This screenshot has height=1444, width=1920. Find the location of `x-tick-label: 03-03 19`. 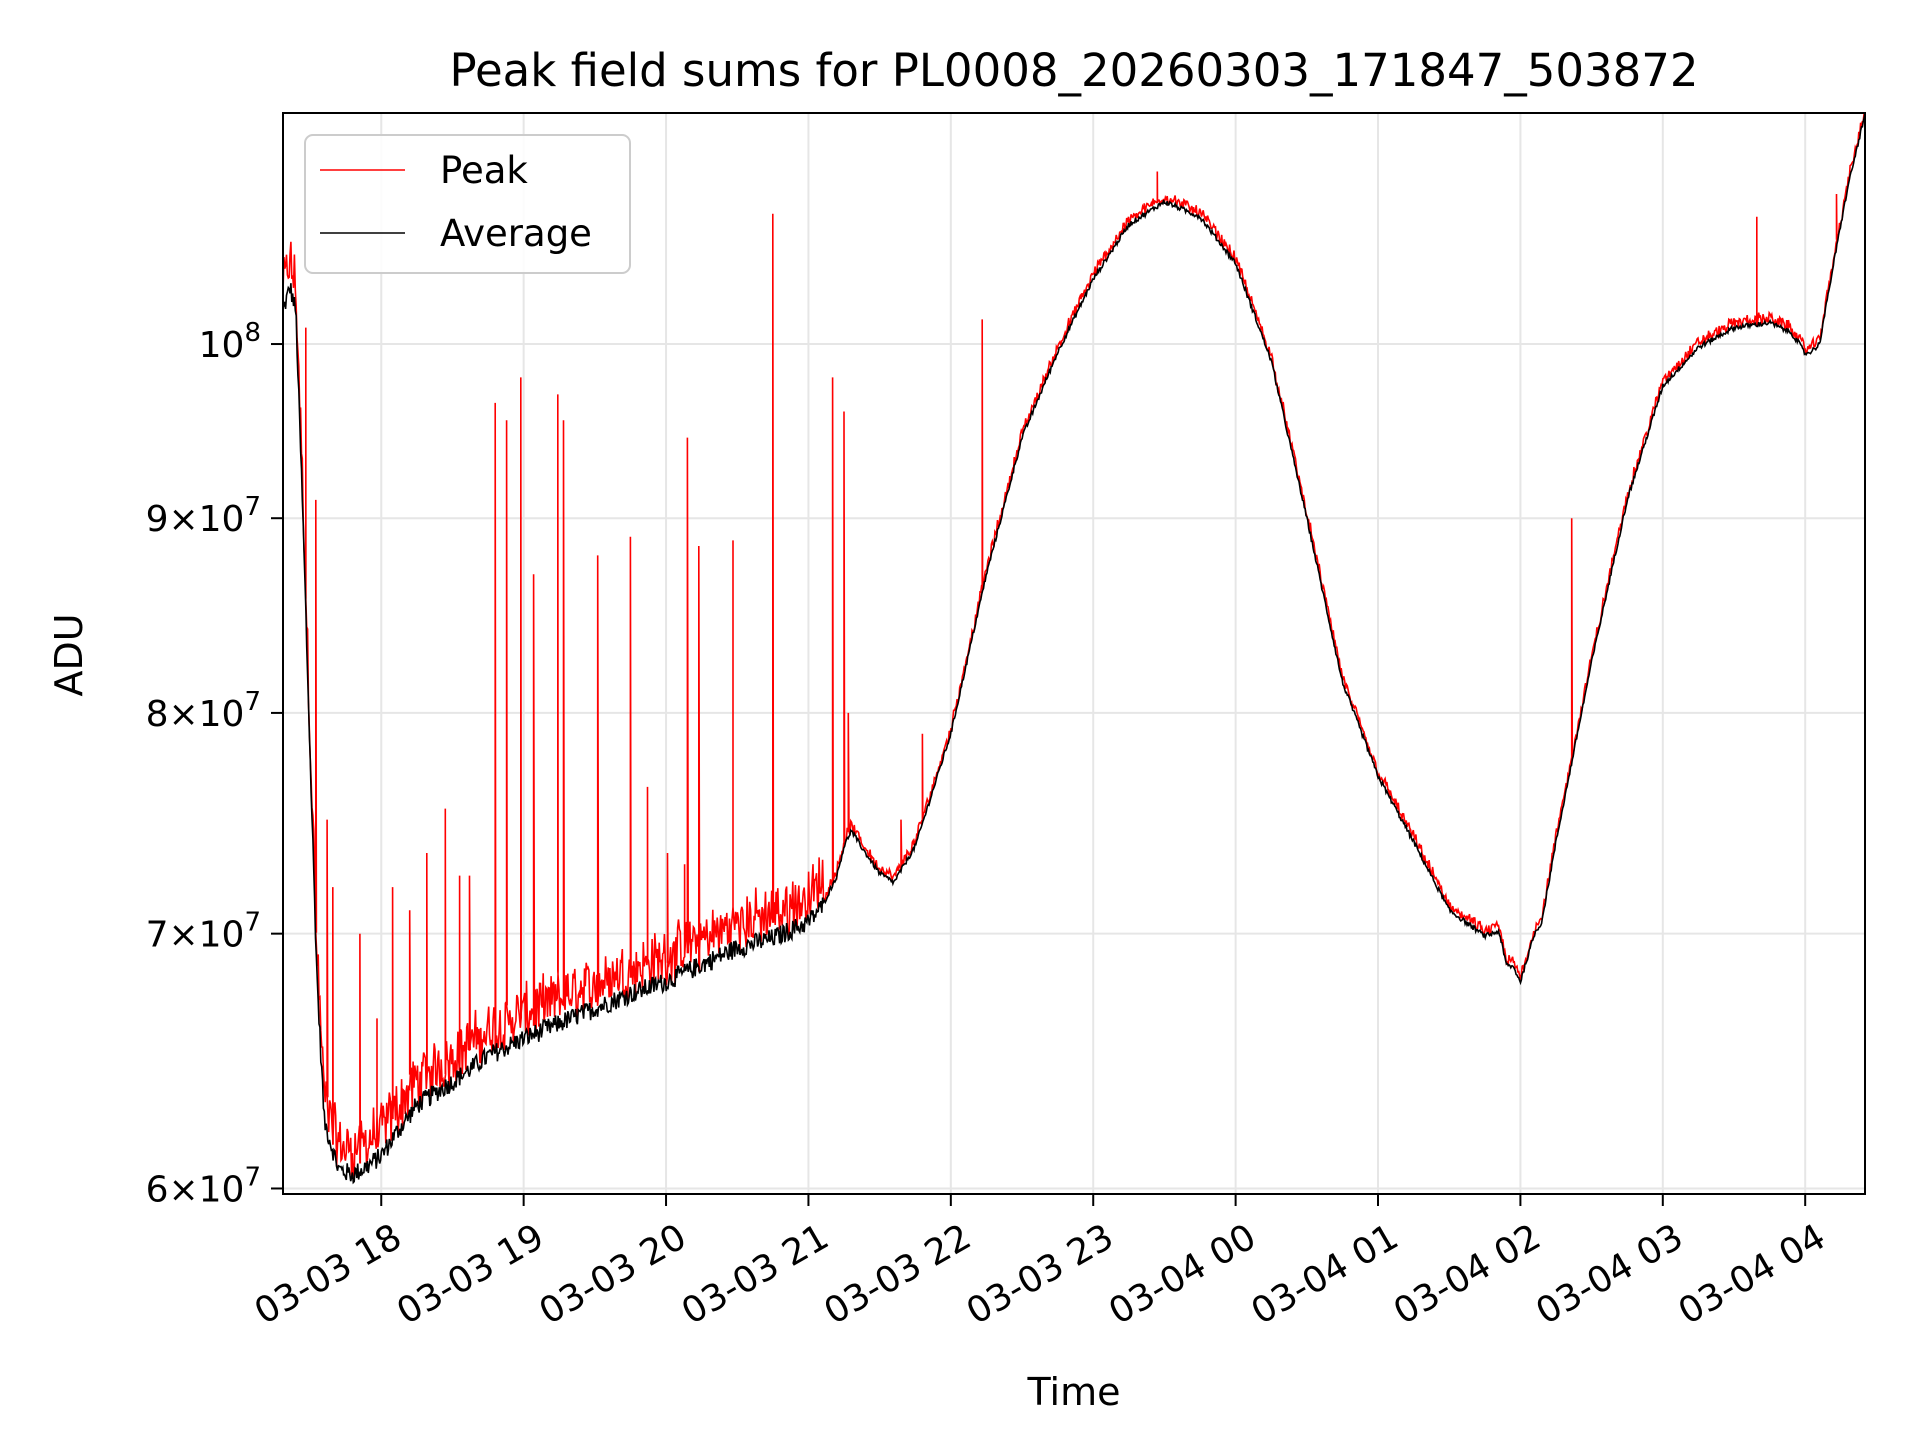

x-tick-label: 03-03 19 is located at coordinates (470, 1274).